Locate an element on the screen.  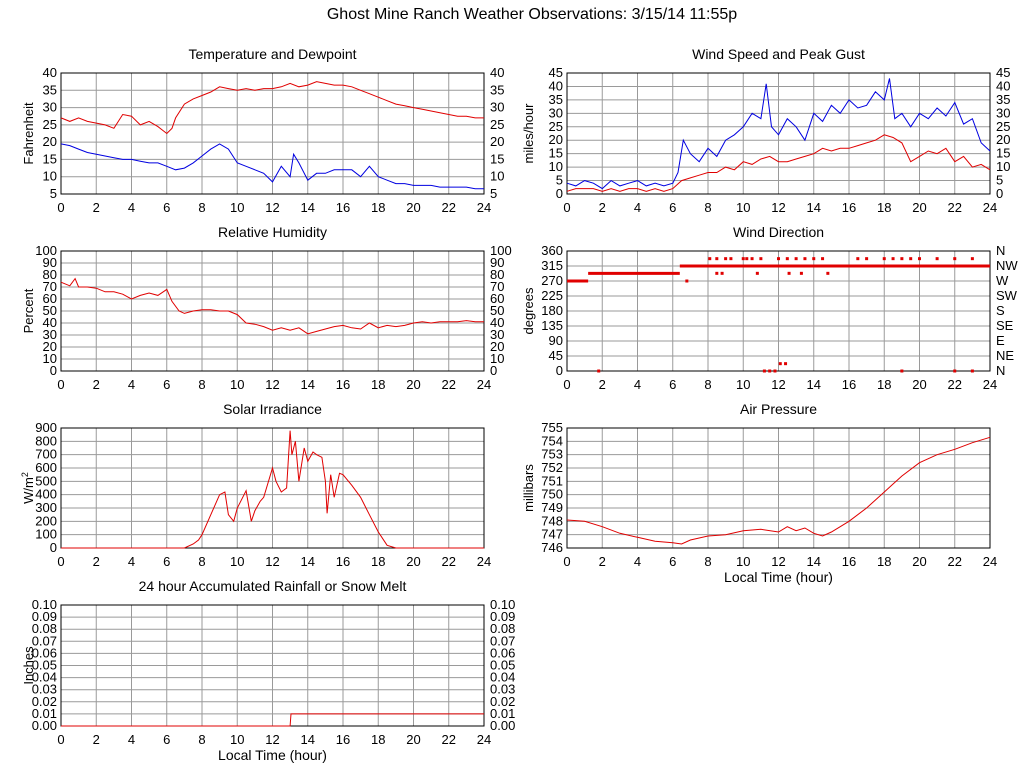
right-y-tick-label: W is located at coordinates (1002, 280).